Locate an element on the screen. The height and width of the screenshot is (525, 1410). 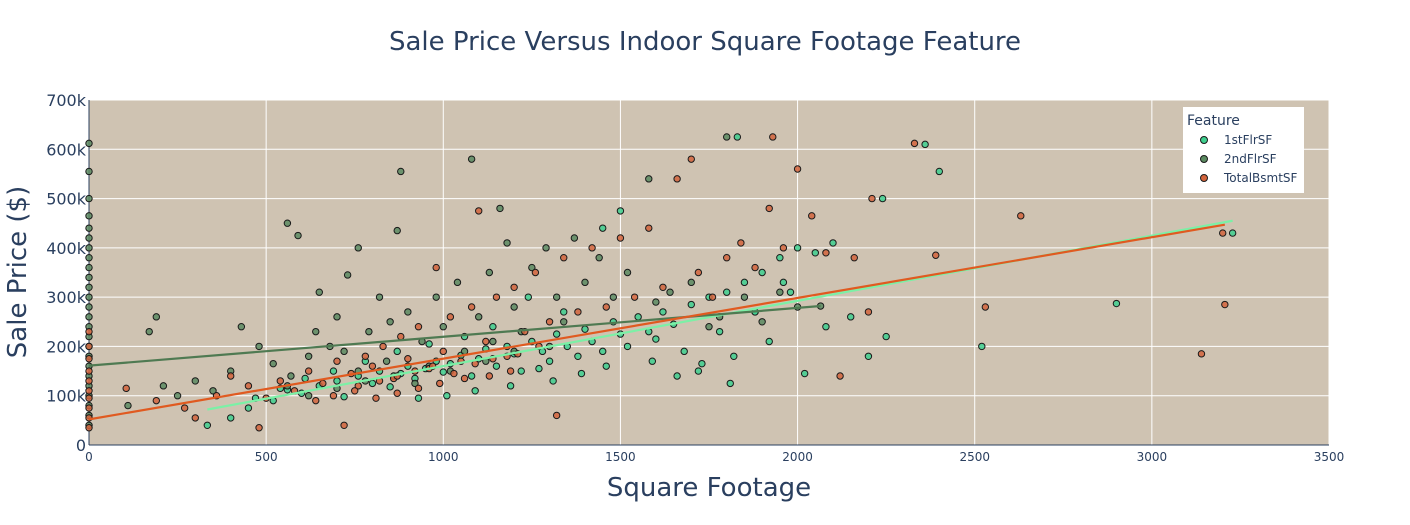
y-tick-label-6: 600k is located at coordinates (66, 149).